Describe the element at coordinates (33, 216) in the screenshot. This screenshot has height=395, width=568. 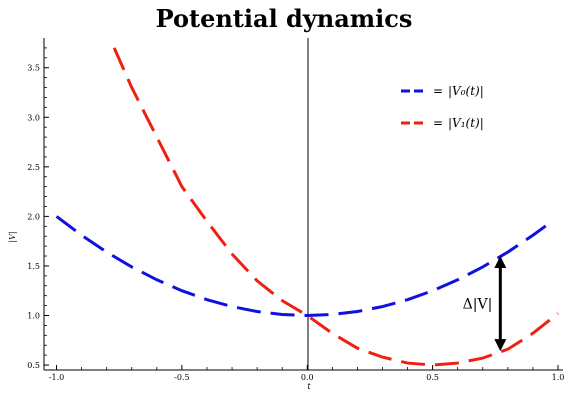
I see `y-tick-label: 2.0` at that location.